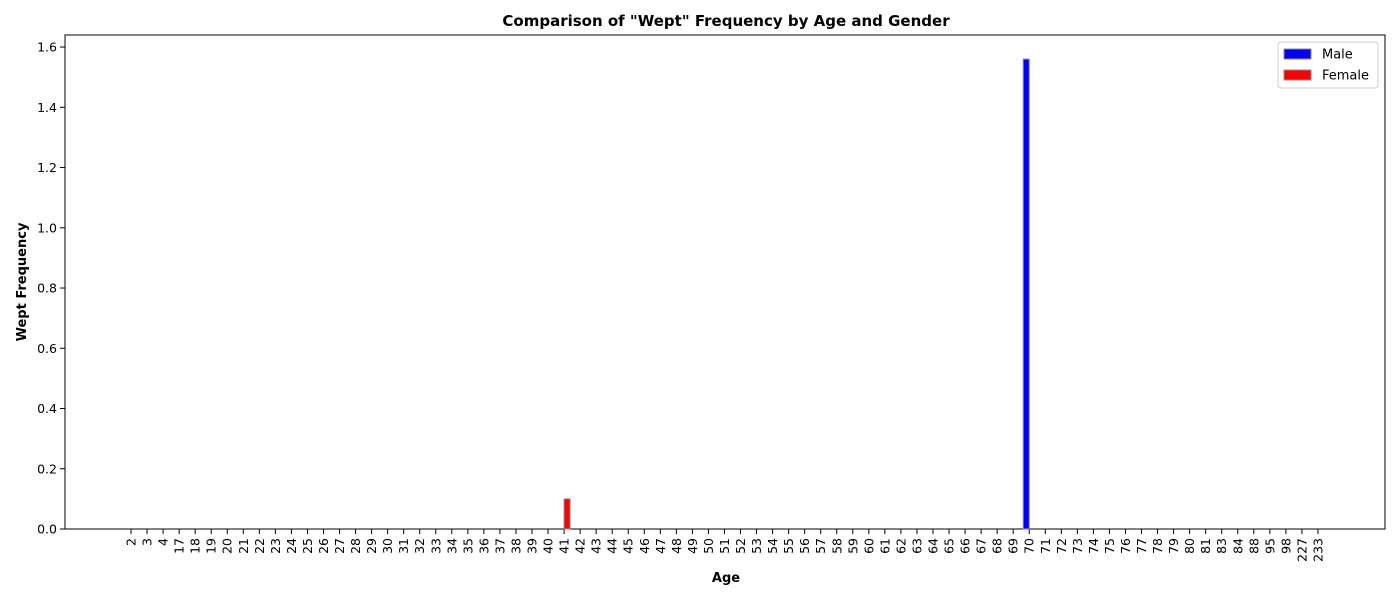 This screenshot has width=1400, height=600. What do you see at coordinates (179, 546) in the screenshot?
I see `x-tick-label: 17` at bounding box center [179, 546].